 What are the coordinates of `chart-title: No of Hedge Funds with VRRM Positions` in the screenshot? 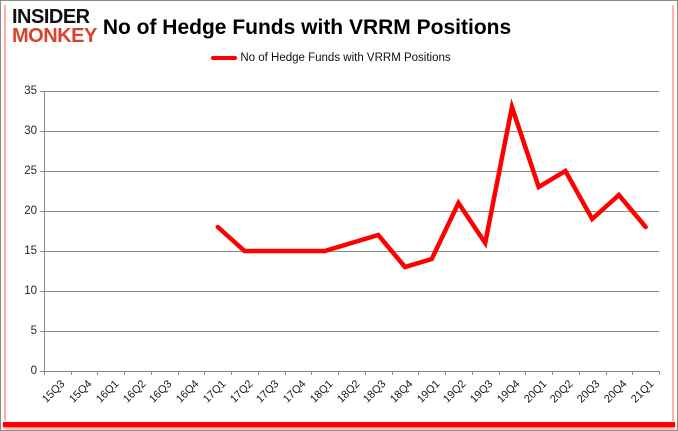 It's located at (307, 27).